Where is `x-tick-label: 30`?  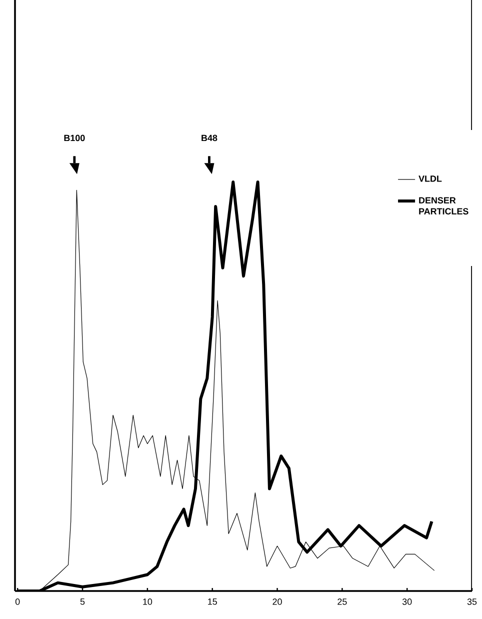 x-tick-label: 30 is located at coordinates (407, 601).